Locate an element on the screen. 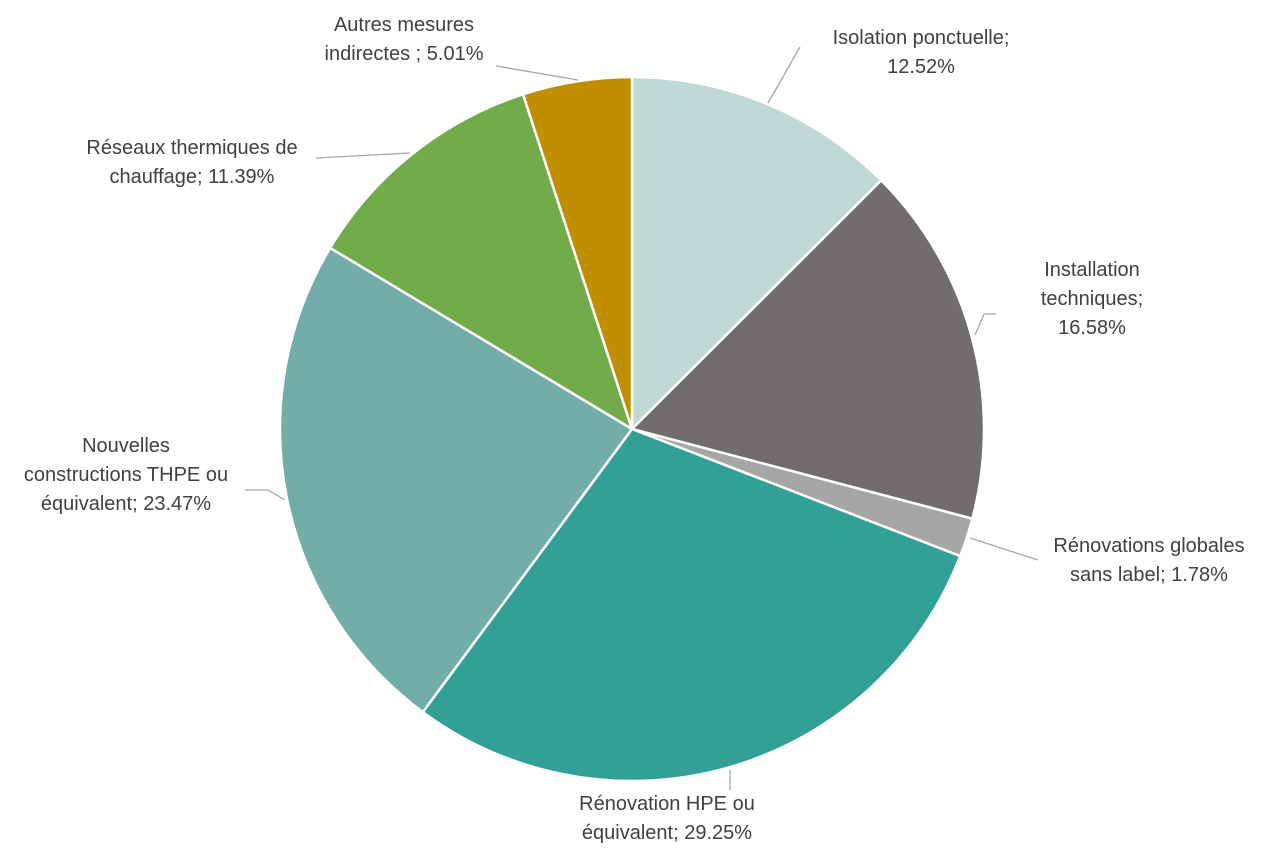  slice-label-line: techniques; is located at coordinates (1092, 299).